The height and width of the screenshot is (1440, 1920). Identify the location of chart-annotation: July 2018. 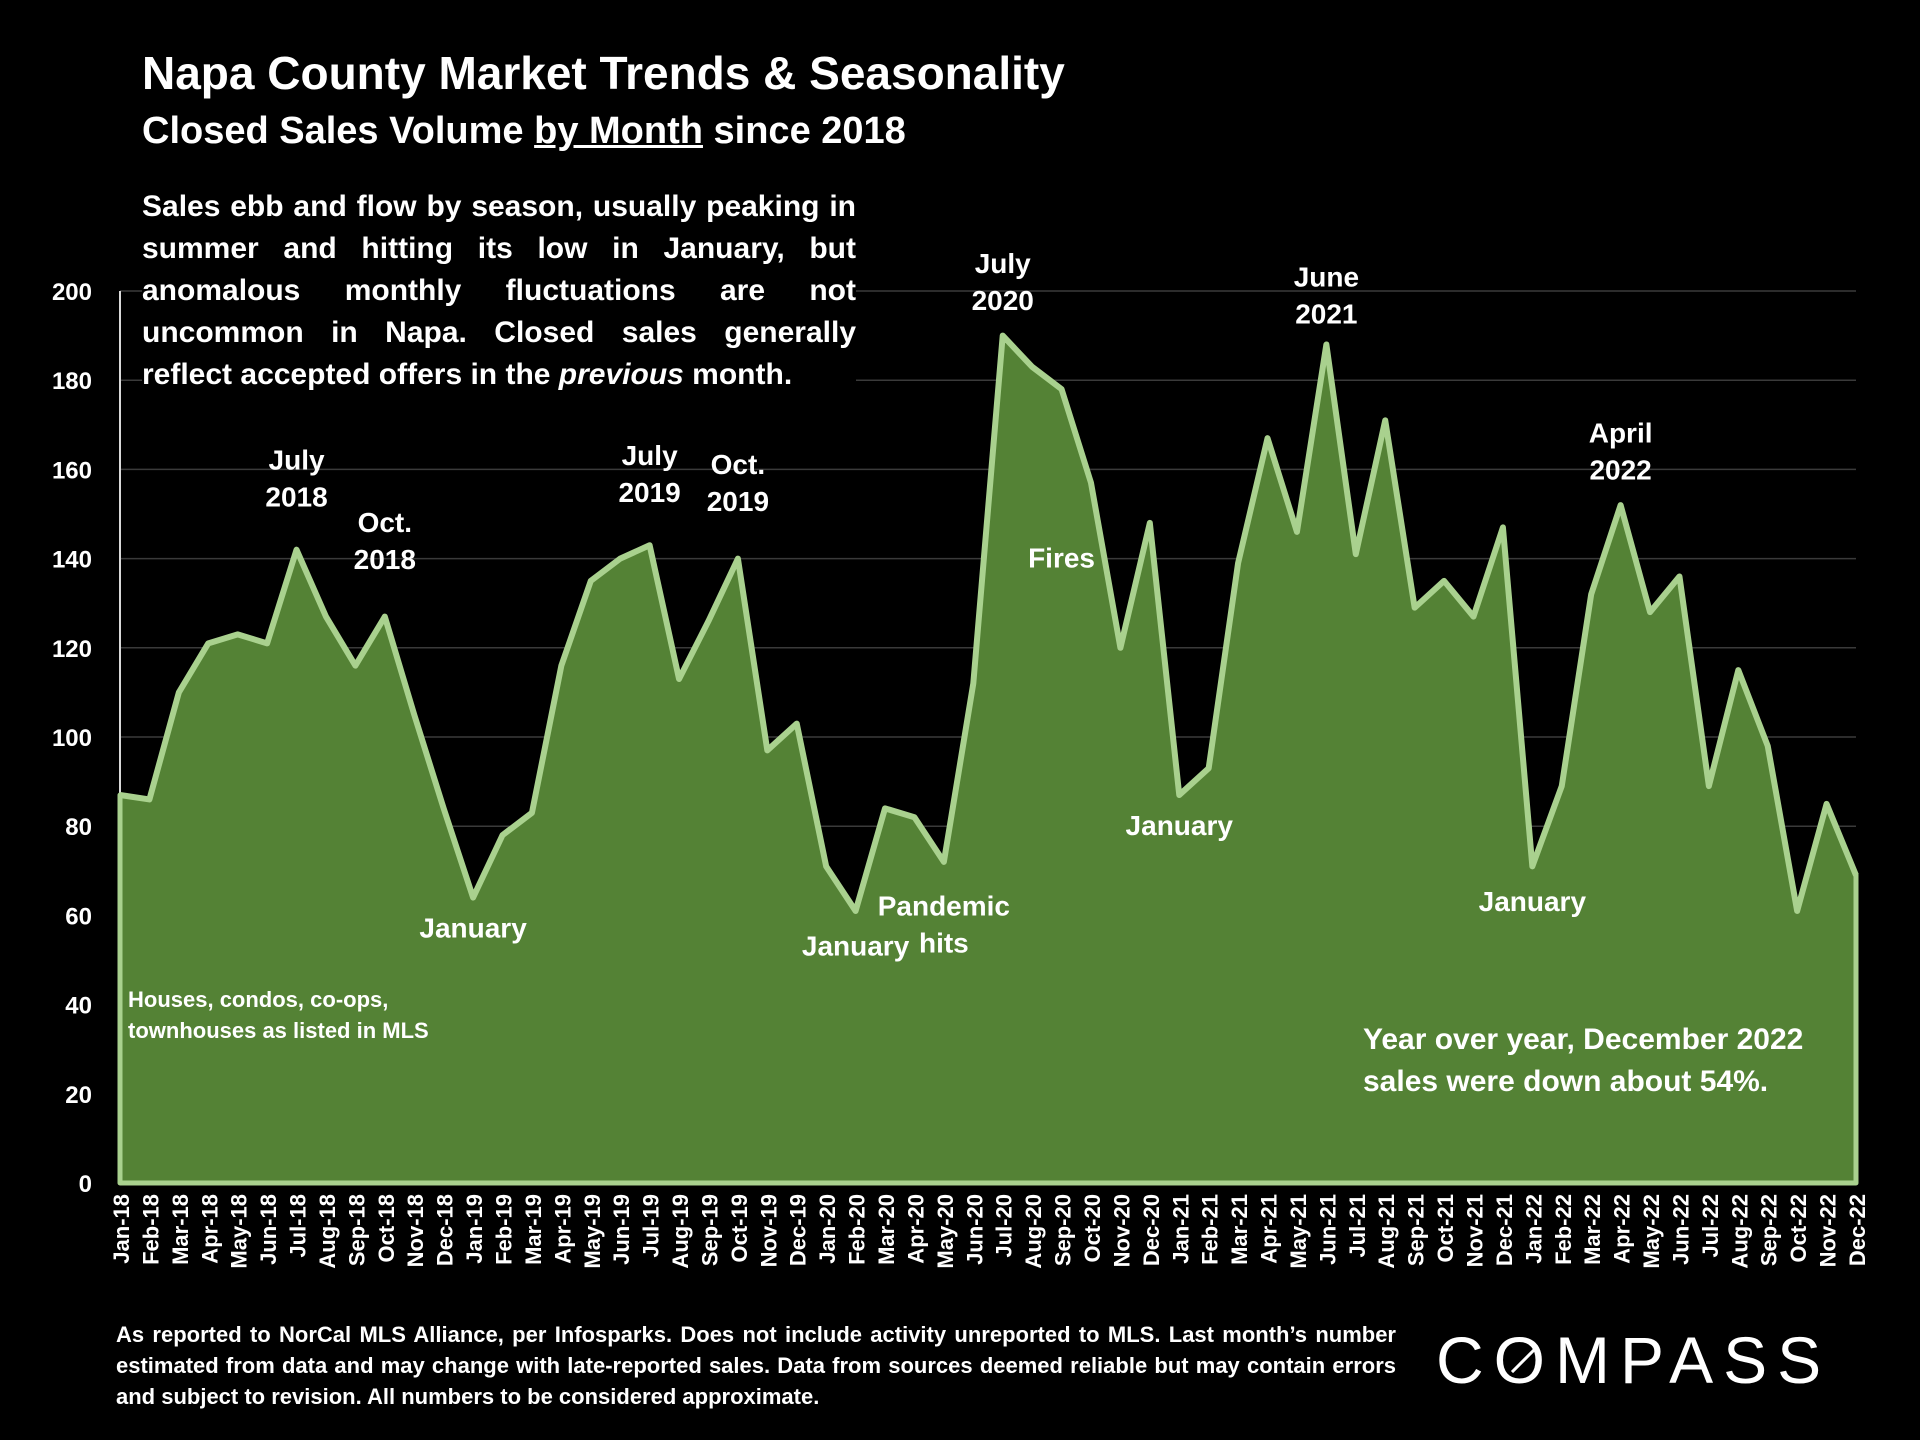
(296, 478).